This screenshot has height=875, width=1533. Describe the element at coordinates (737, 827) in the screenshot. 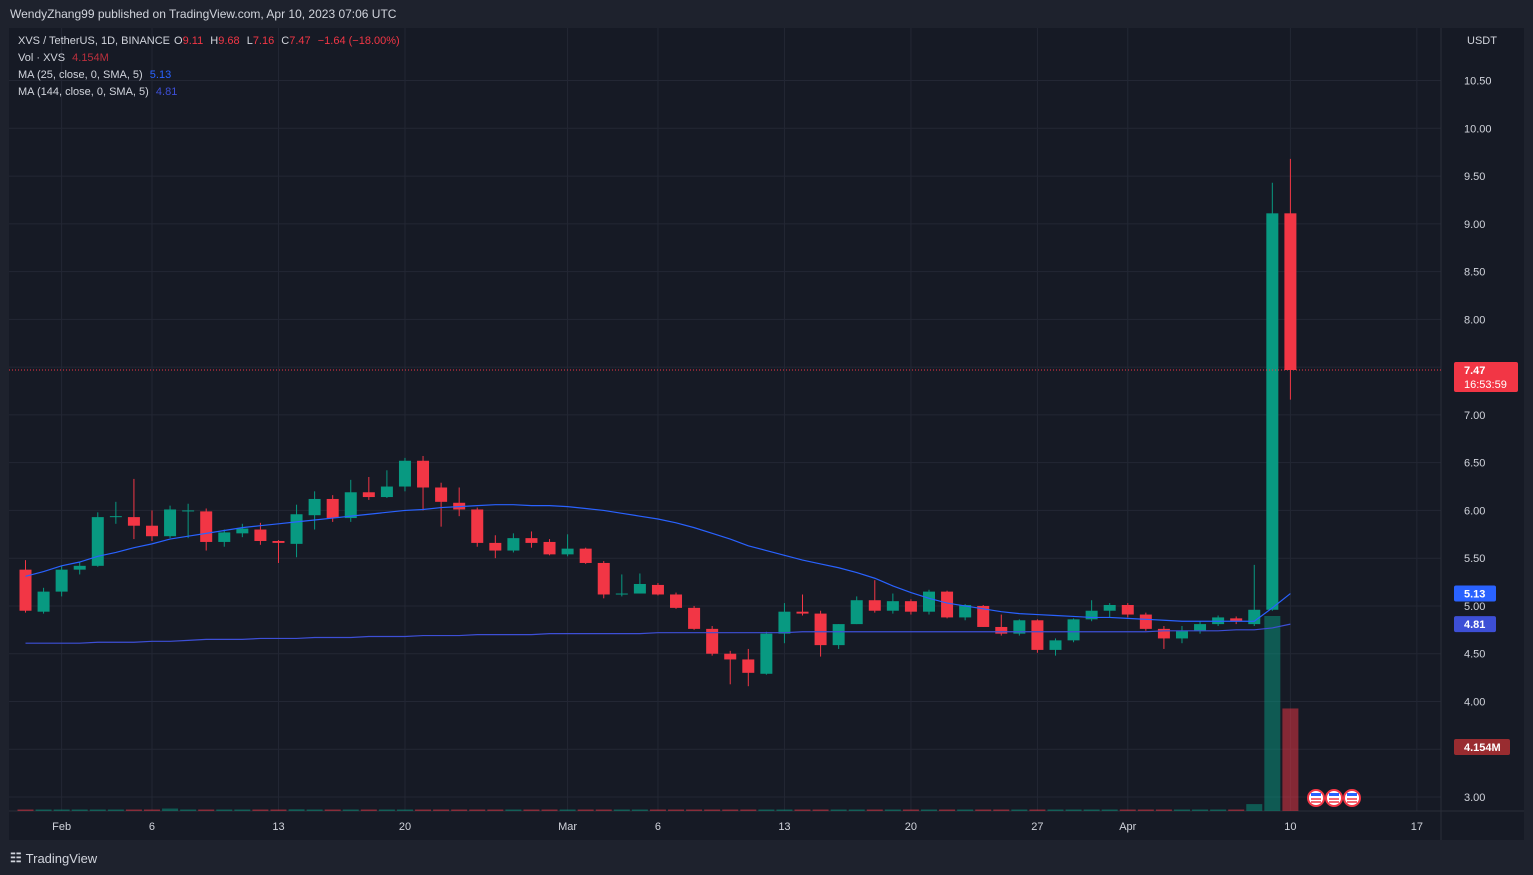

I see `time-axis: Feb 6 13 20 Mar 6 13 20 27 Apr 10 17` at that location.